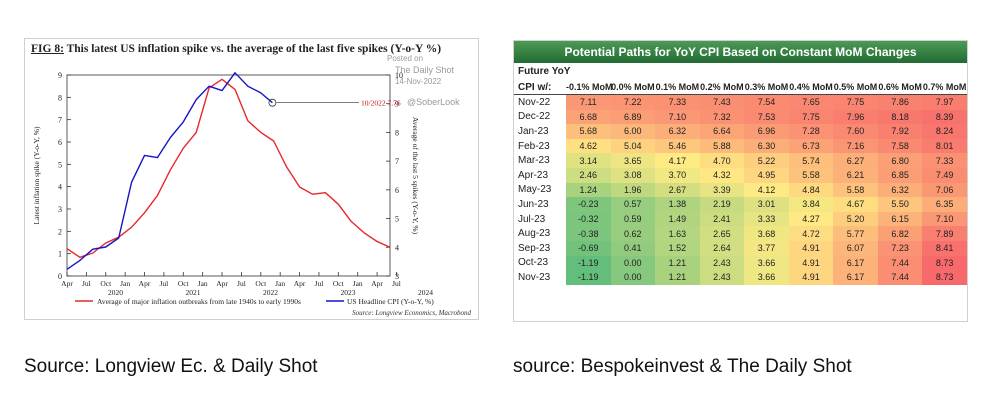  I want to click on table-cell: 6.32, so click(900, 190).